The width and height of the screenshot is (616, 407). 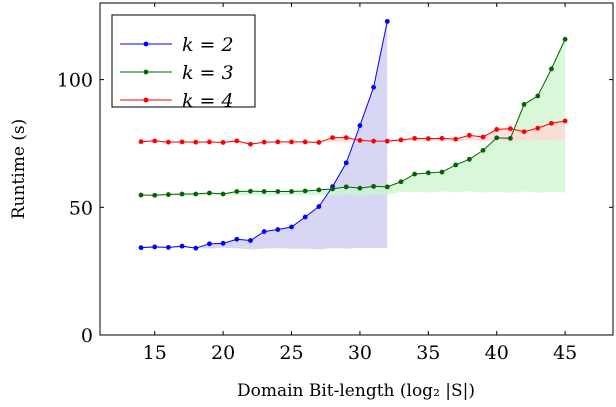 What do you see at coordinates (497, 353) in the screenshot?
I see `x-tick-label: 40` at bounding box center [497, 353].